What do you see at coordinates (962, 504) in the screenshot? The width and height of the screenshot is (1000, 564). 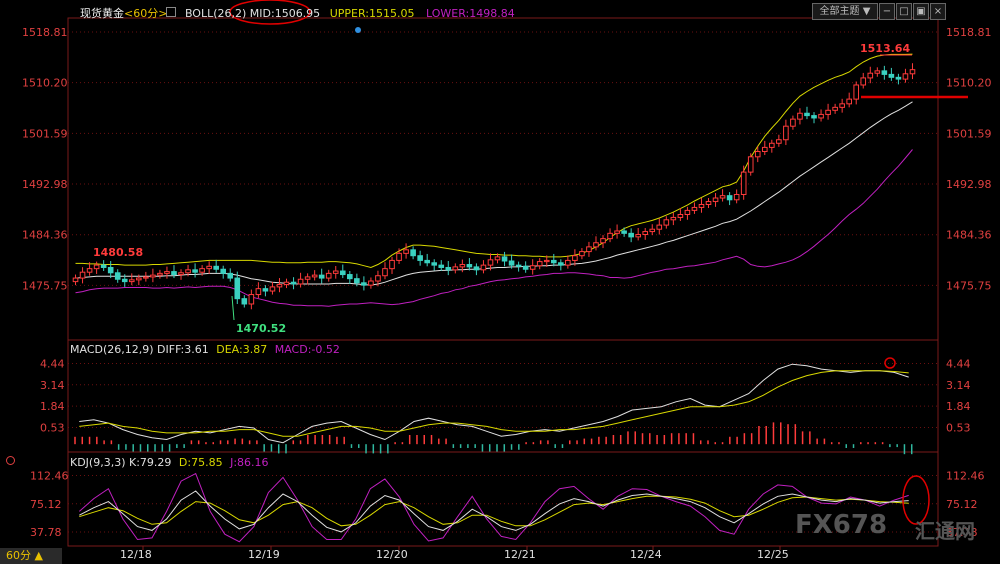 I see `kdj-tick-right: 75.12` at bounding box center [962, 504].